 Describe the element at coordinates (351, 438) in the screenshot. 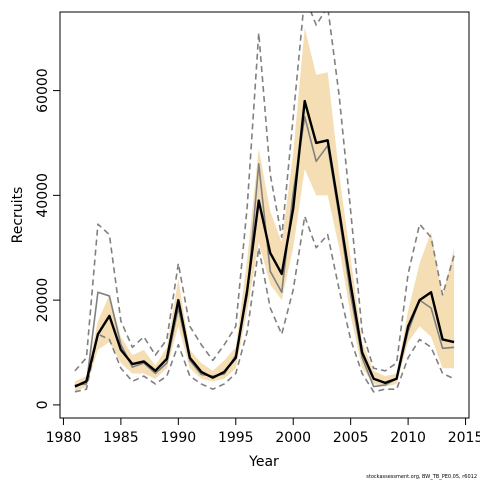

I see `x-tick-label: 2005` at that location.